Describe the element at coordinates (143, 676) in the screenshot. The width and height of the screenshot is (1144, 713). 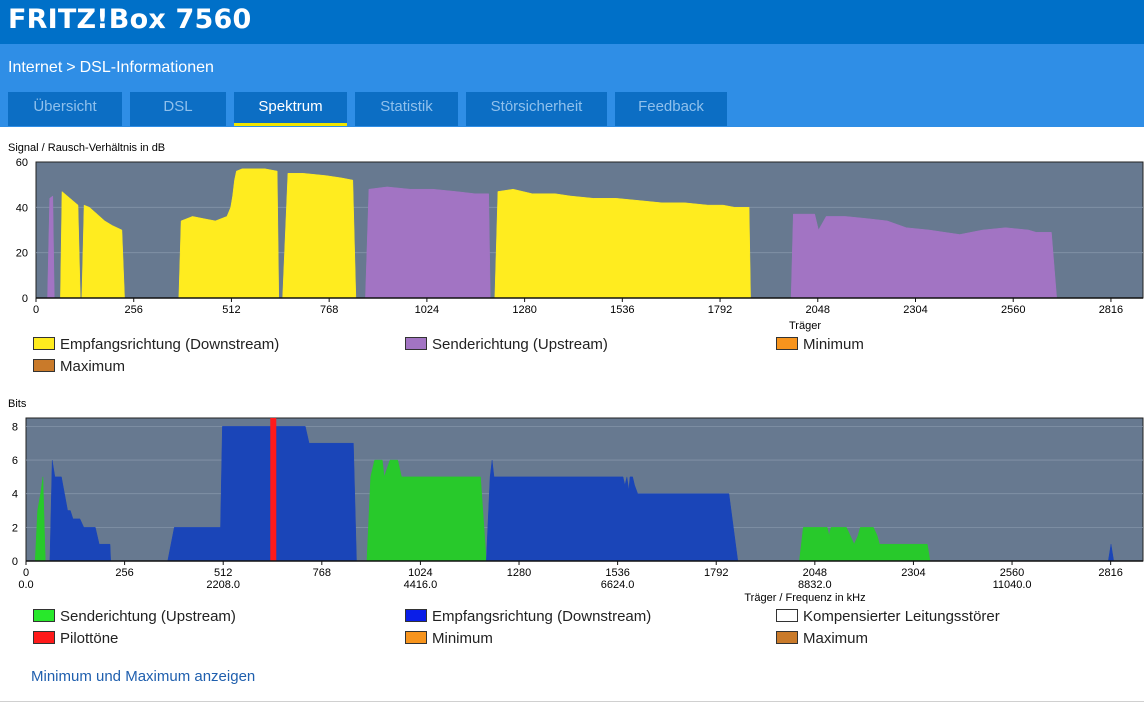
I see `show-min-max-link: Minimum und Maximum anzeigen` at that location.